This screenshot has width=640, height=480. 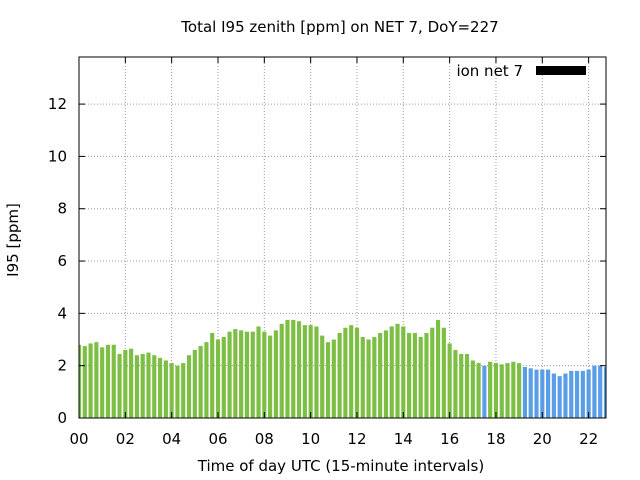 I want to click on x-tick-label: 08, so click(x=264, y=439).